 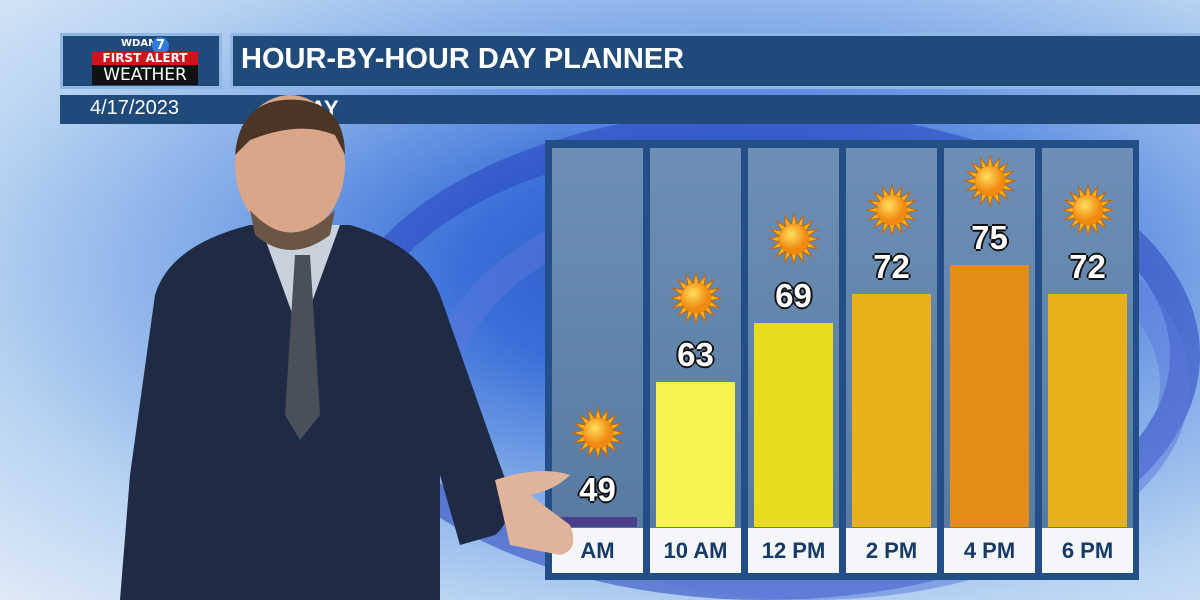 I want to click on logo-station: WDAM, so click(x=140, y=43).